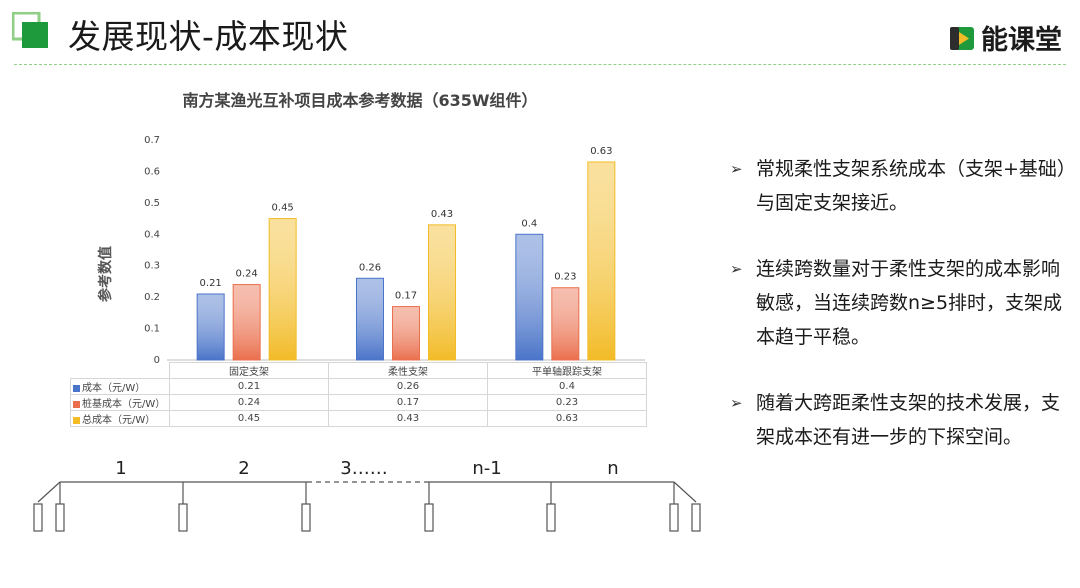 The height and width of the screenshot is (588, 1080). What do you see at coordinates (152, 140) in the screenshot?
I see `y-tick-label: 0.7` at bounding box center [152, 140].